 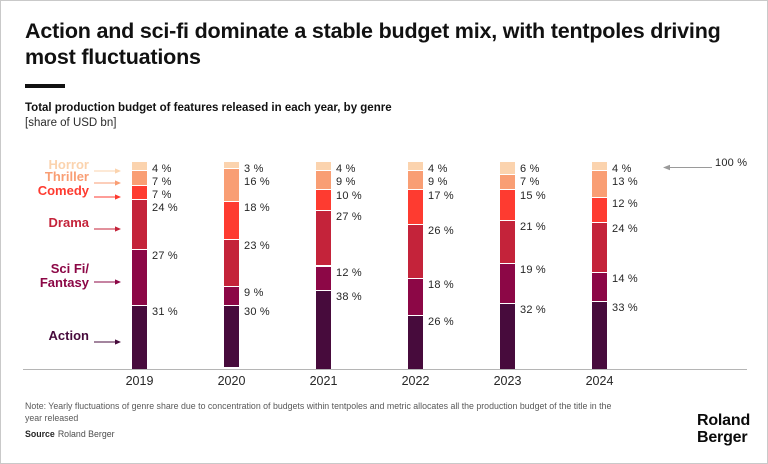 What do you see at coordinates (599, 166) in the screenshot?
I see `bar-segment-horror-2024` at bounding box center [599, 166].